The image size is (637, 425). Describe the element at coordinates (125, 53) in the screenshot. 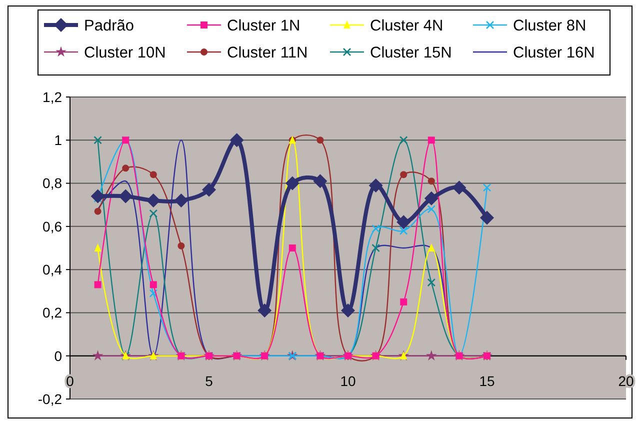

I see `legend-label: Cluster 10N` at that location.